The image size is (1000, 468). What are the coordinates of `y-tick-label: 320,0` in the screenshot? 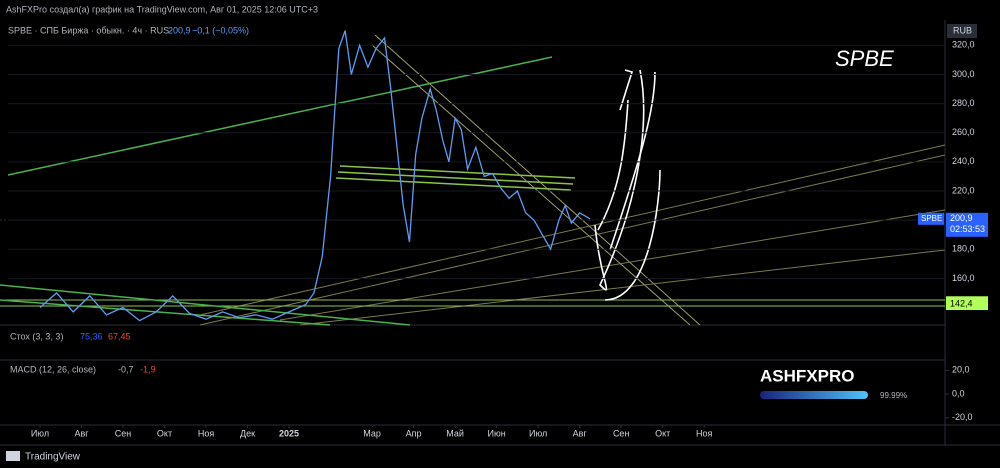 It's located at (963, 45).